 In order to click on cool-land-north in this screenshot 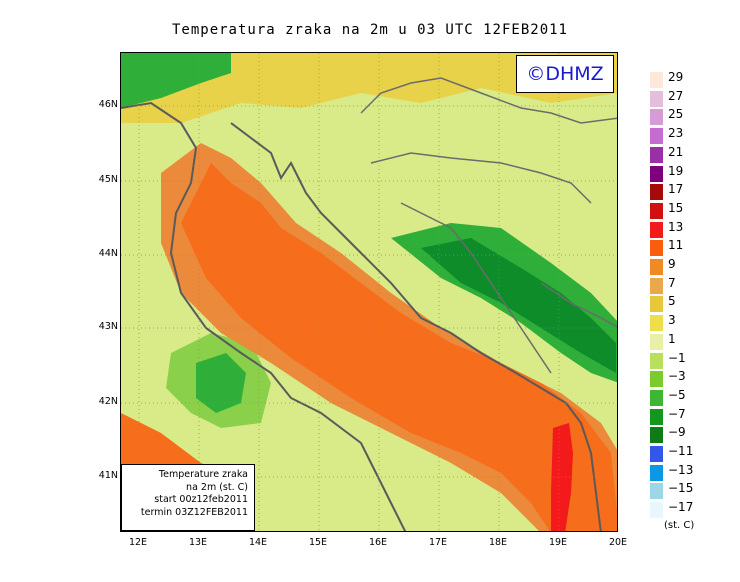, I will do `click(369, 88)`.